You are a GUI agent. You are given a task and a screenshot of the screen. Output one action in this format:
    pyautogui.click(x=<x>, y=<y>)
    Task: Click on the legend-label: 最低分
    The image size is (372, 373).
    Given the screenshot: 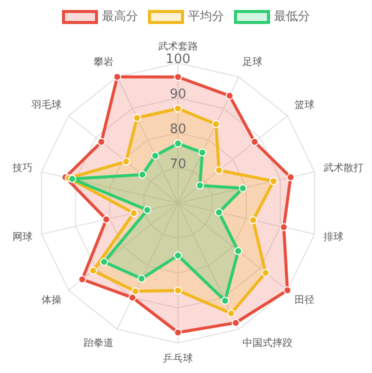 What is the action you would take?
    pyautogui.click(x=292, y=16)
    